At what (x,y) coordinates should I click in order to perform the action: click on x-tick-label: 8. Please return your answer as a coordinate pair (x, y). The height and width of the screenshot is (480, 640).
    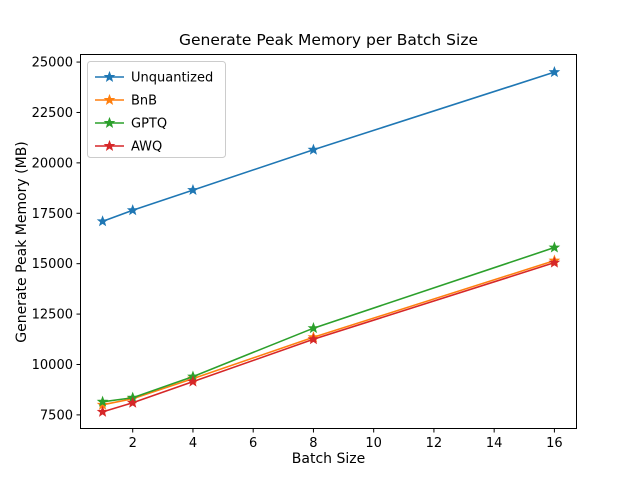
    Looking at the image, I should click on (313, 443).